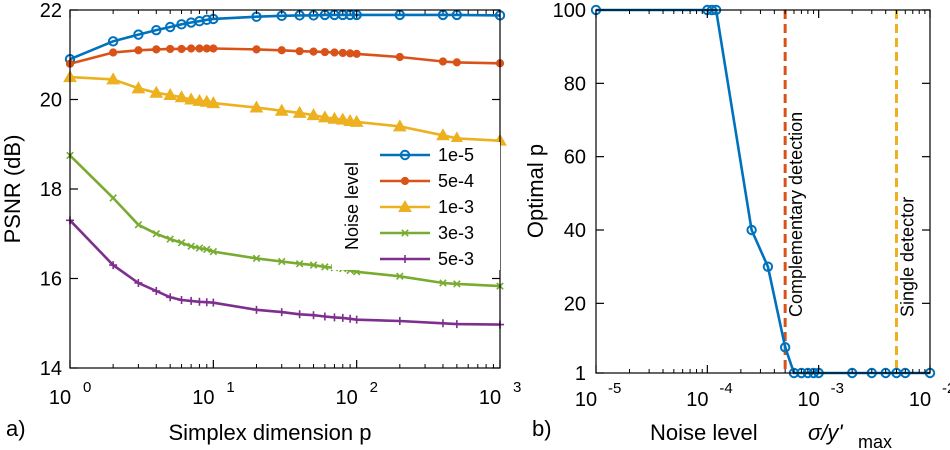 This screenshot has width=950, height=450. What do you see at coordinates (837, 388) in the screenshot?
I see `x-tick-exponent: -3` at bounding box center [837, 388].